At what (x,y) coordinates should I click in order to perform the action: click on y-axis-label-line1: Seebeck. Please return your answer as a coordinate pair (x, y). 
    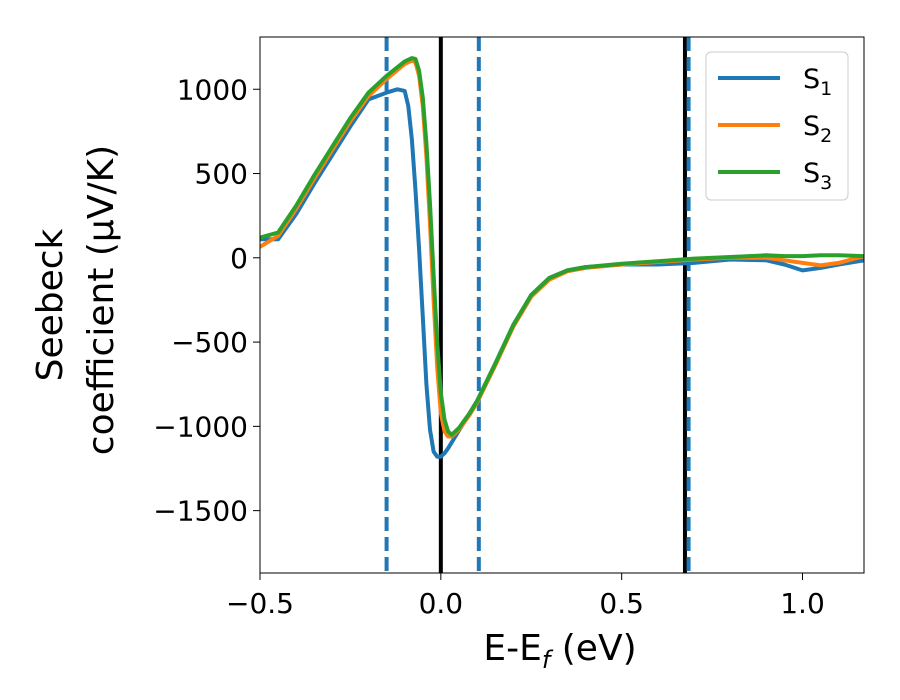
    Looking at the image, I should click on (50, 304).